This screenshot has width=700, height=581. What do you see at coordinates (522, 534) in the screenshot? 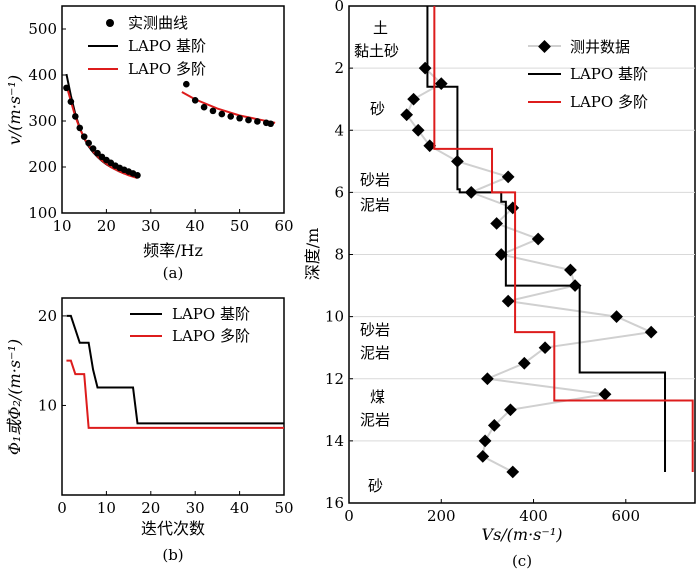
I see `panel-c-x-label: Vs/(m·s⁻¹)` at bounding box center [522, 534].